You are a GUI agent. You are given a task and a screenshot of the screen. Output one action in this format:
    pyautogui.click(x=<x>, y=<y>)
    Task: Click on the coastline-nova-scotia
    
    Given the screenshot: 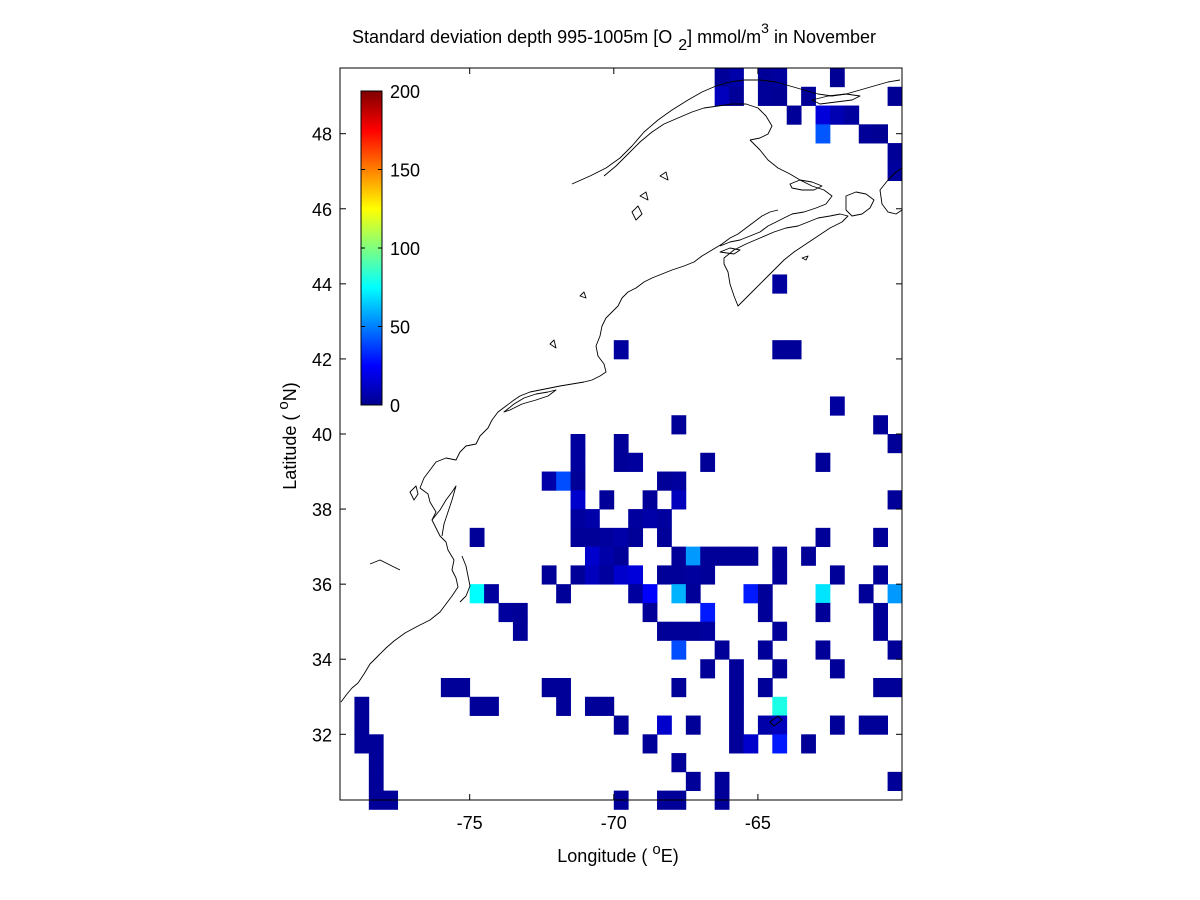 What is the action you would take?
    pyautogui.click(x=786, y=260)
    